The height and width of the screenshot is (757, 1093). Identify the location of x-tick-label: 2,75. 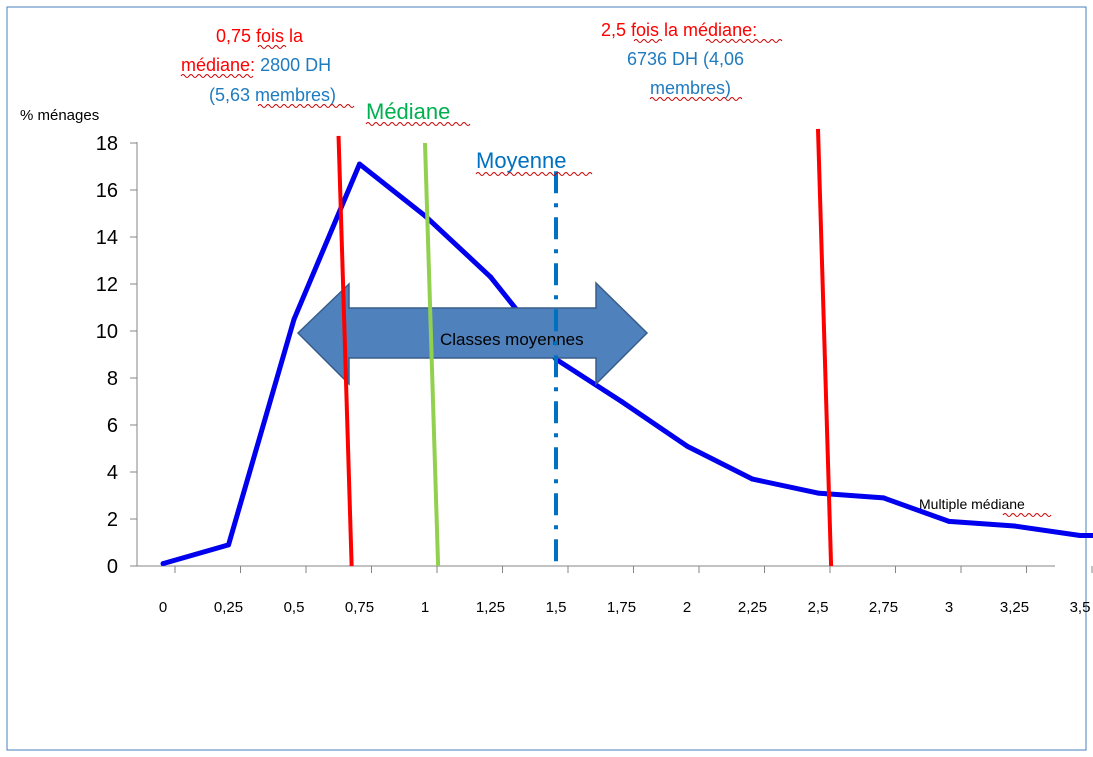
(883, 607).